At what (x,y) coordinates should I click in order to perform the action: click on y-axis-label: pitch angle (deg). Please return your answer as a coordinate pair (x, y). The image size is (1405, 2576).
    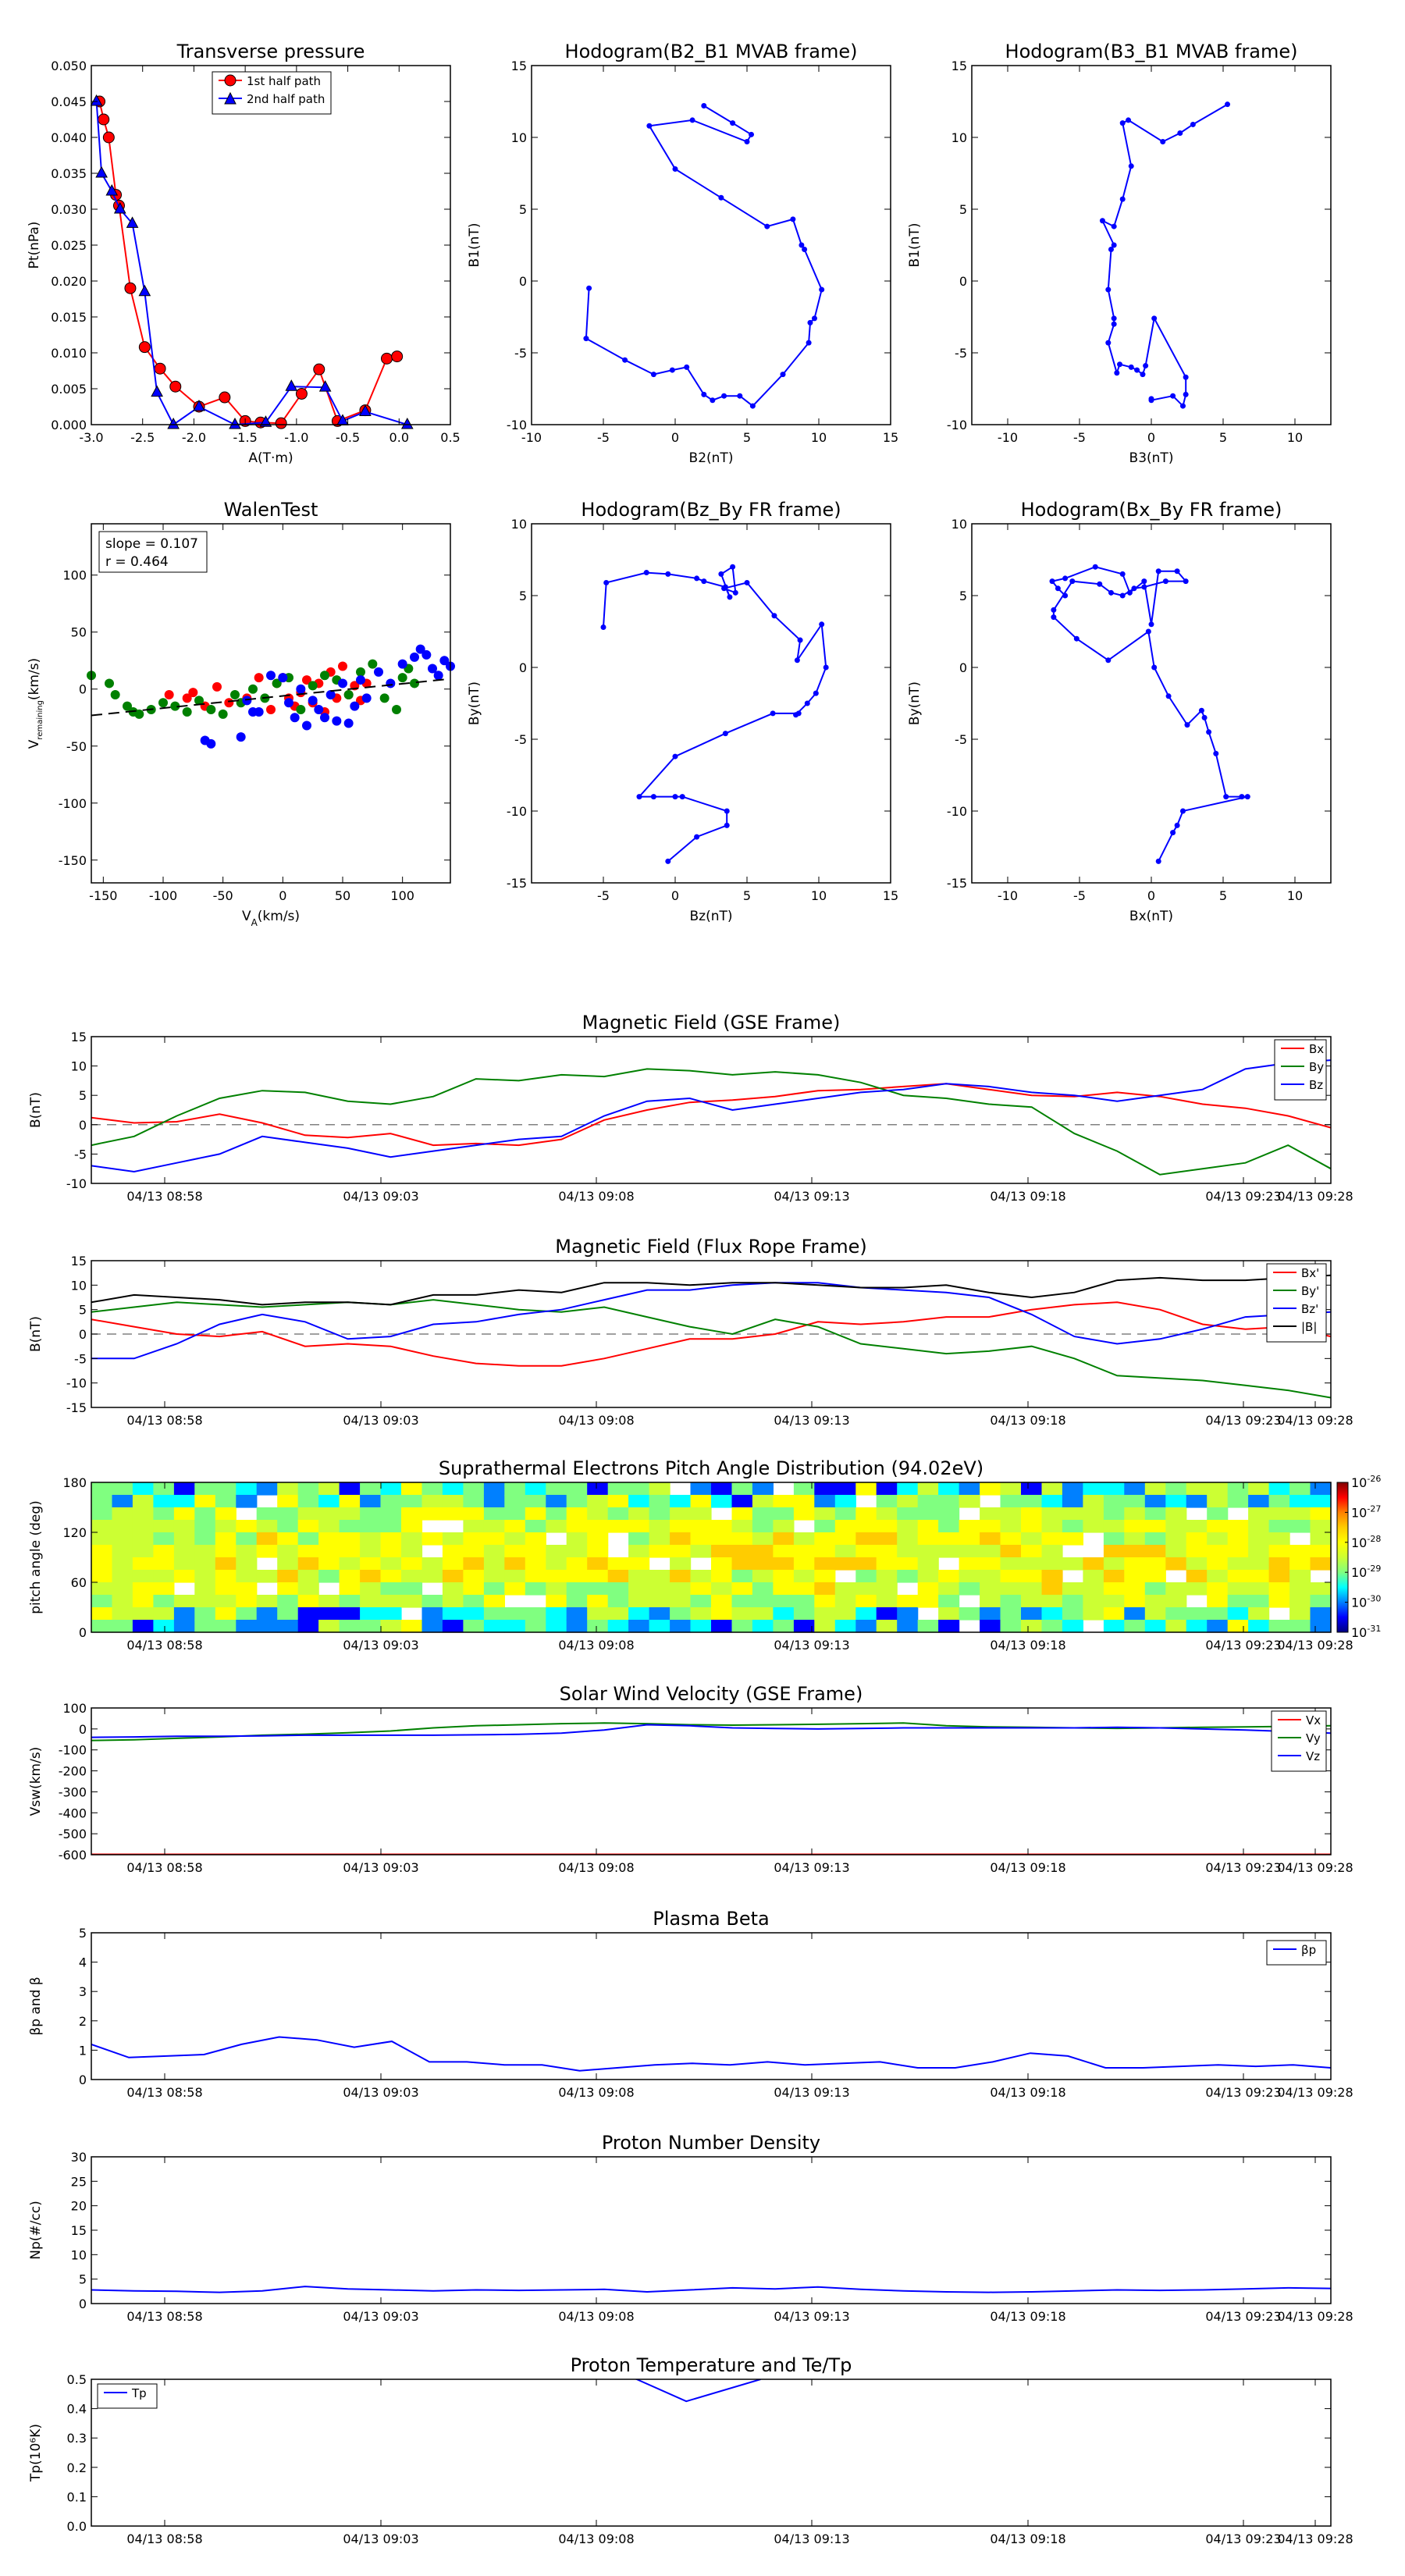
    Looking at the image, I should click on (36, 1557).